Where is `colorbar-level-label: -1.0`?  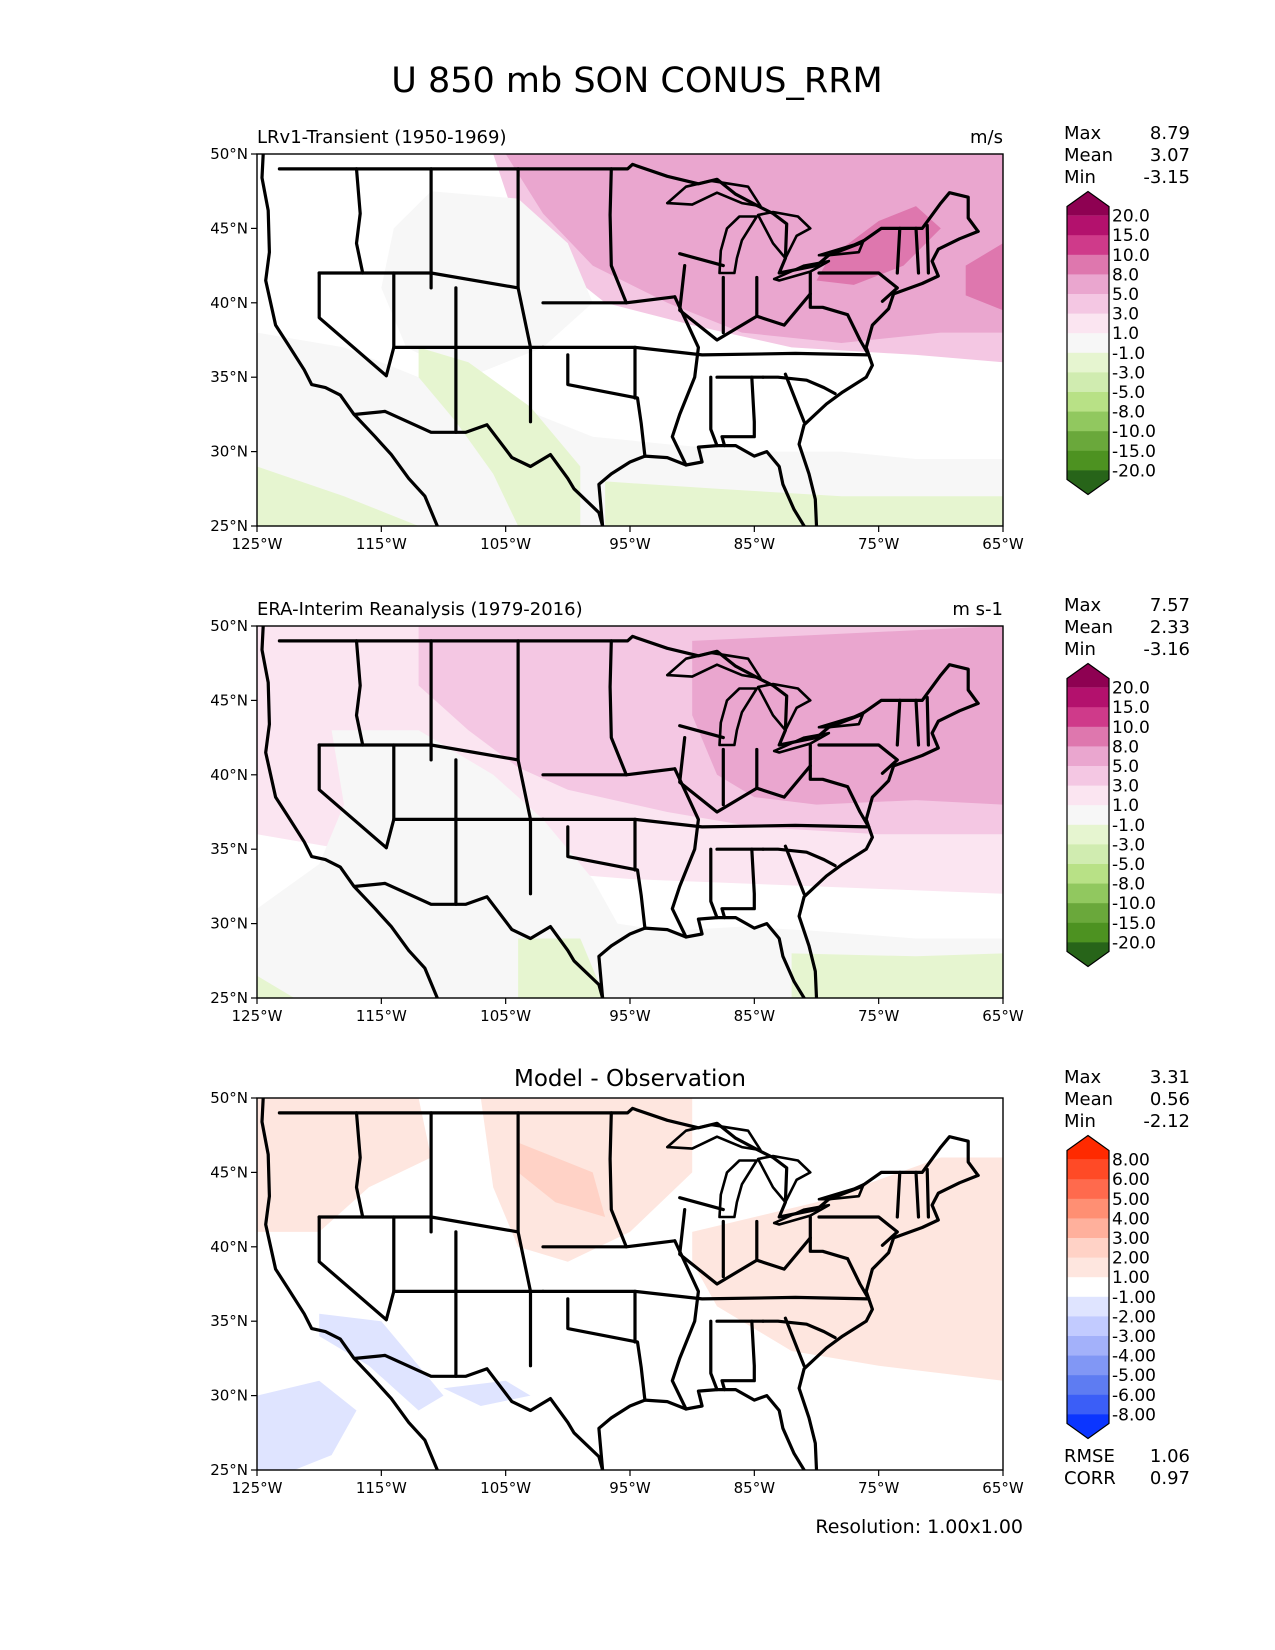
colorbar-level-label: -1.0 is located at coordinates (1128, 826).